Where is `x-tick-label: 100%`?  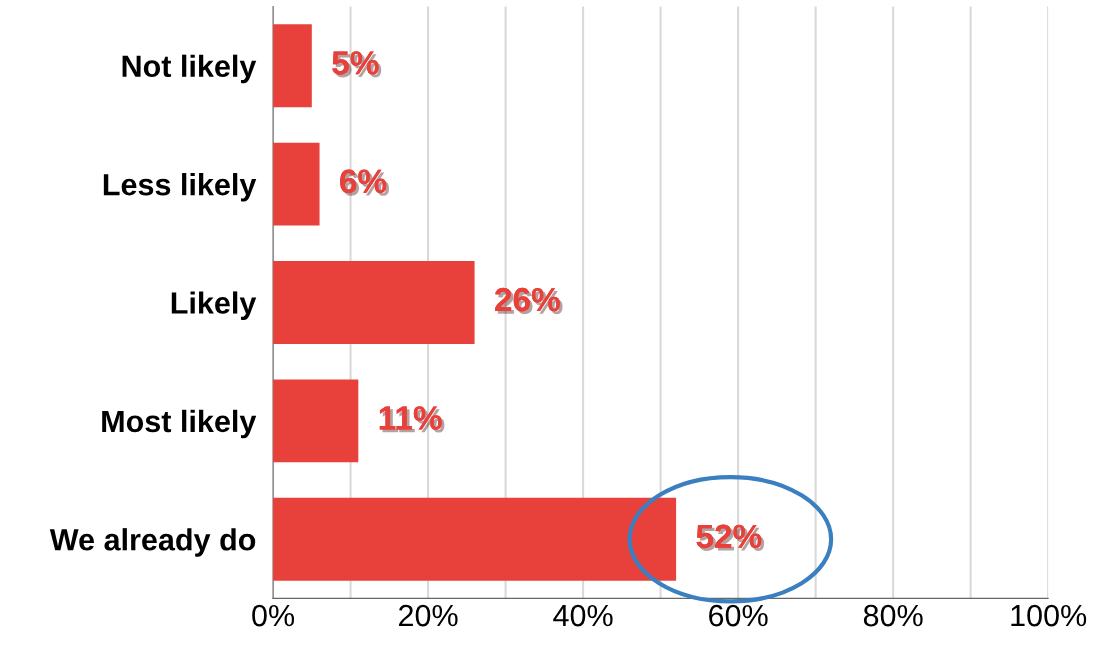 x-tick-label: 100% is located at coordinates (1049, 615).